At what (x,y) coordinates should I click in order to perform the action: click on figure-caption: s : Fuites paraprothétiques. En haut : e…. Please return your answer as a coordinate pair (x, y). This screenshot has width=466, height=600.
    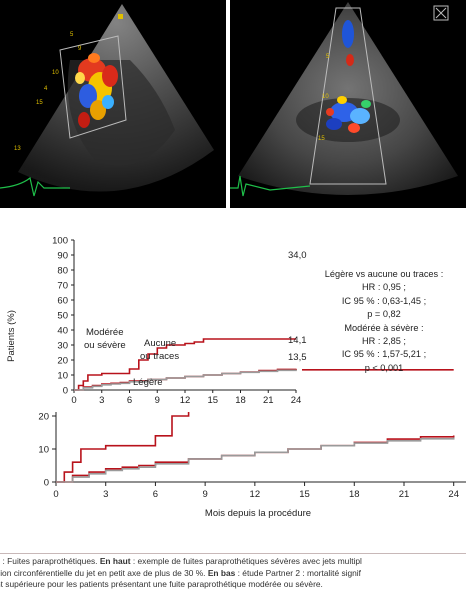
    Looking at the image, I should click on (233, 578).